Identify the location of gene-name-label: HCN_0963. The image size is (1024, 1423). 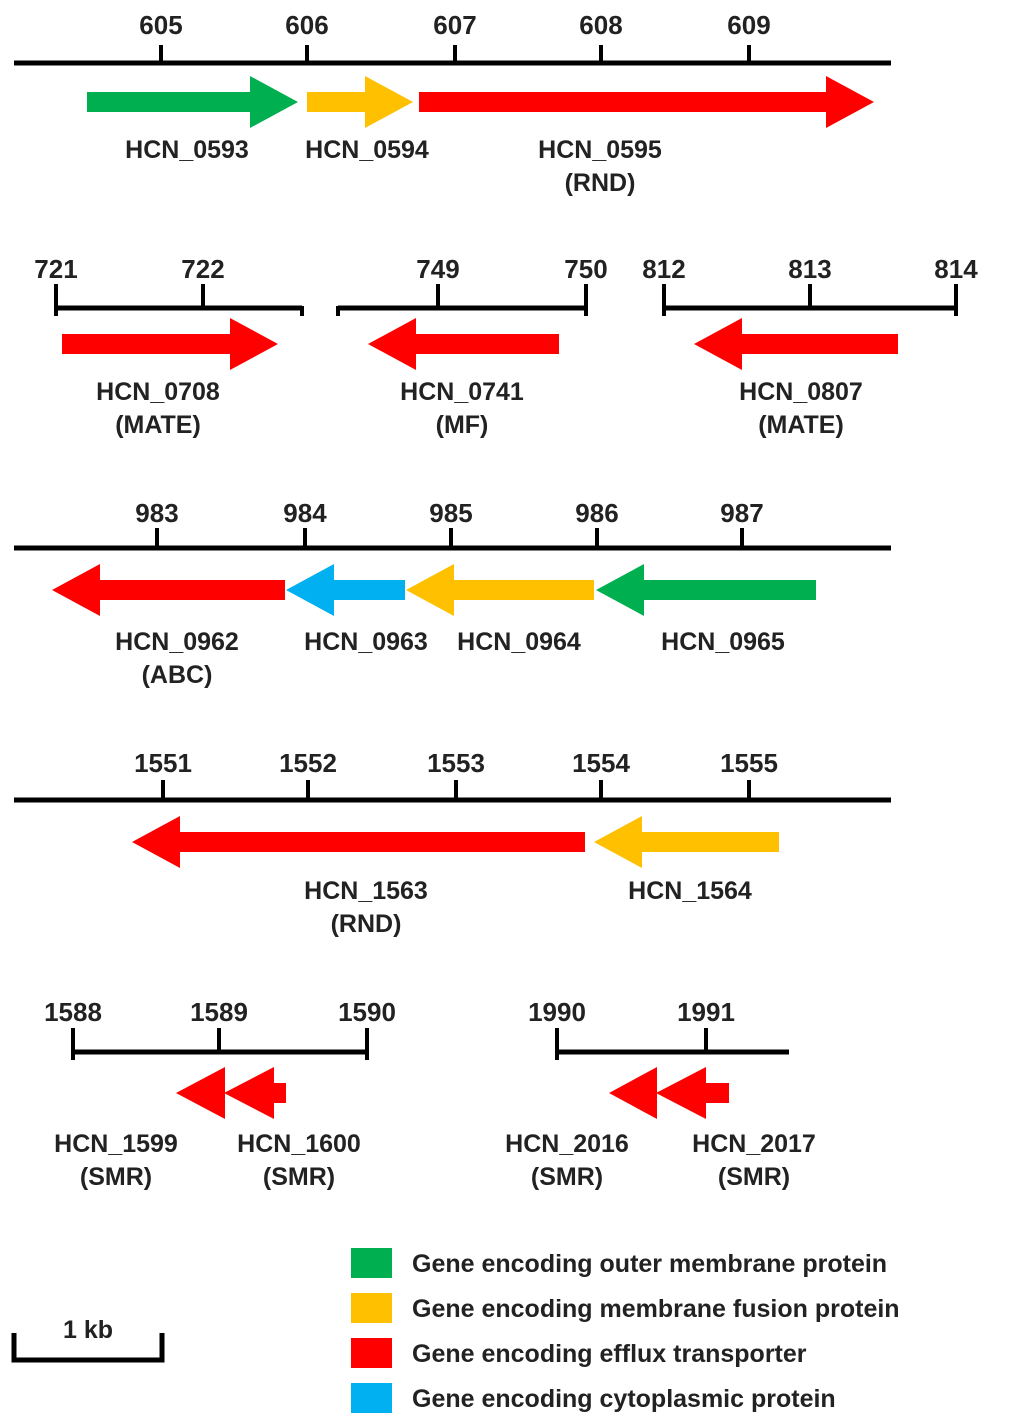
(366, 642).